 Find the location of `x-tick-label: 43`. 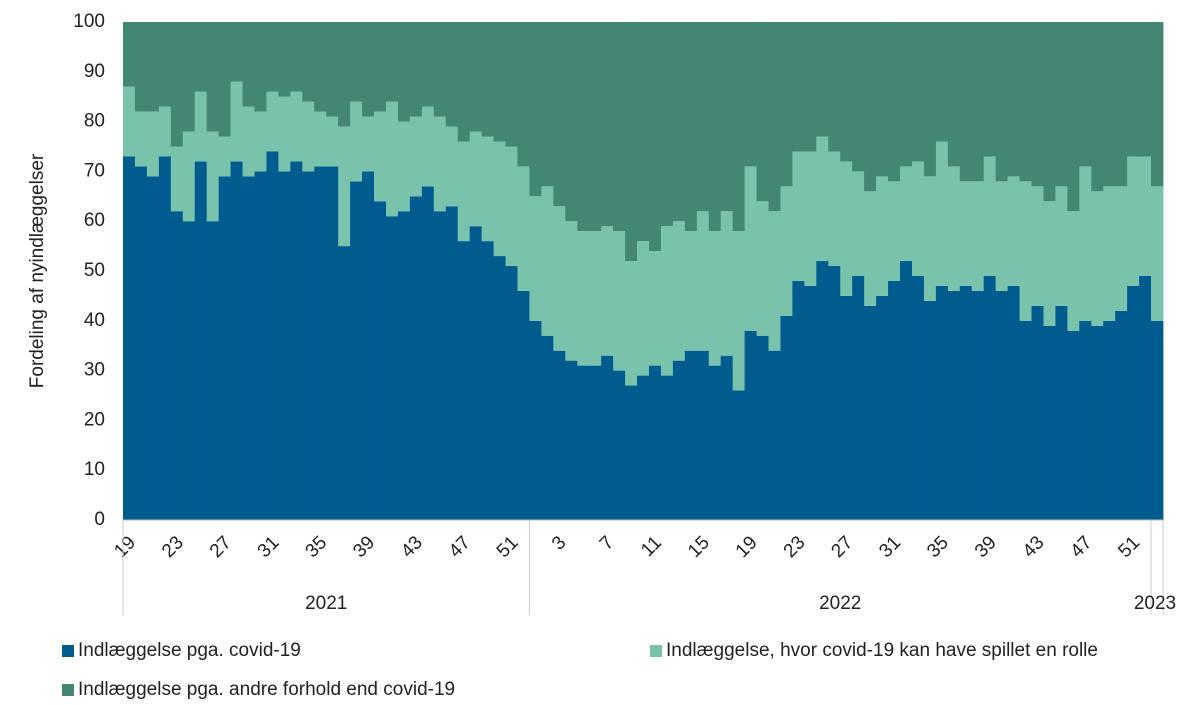

x-tick-label: 43 is located at coordinates (412, 547).